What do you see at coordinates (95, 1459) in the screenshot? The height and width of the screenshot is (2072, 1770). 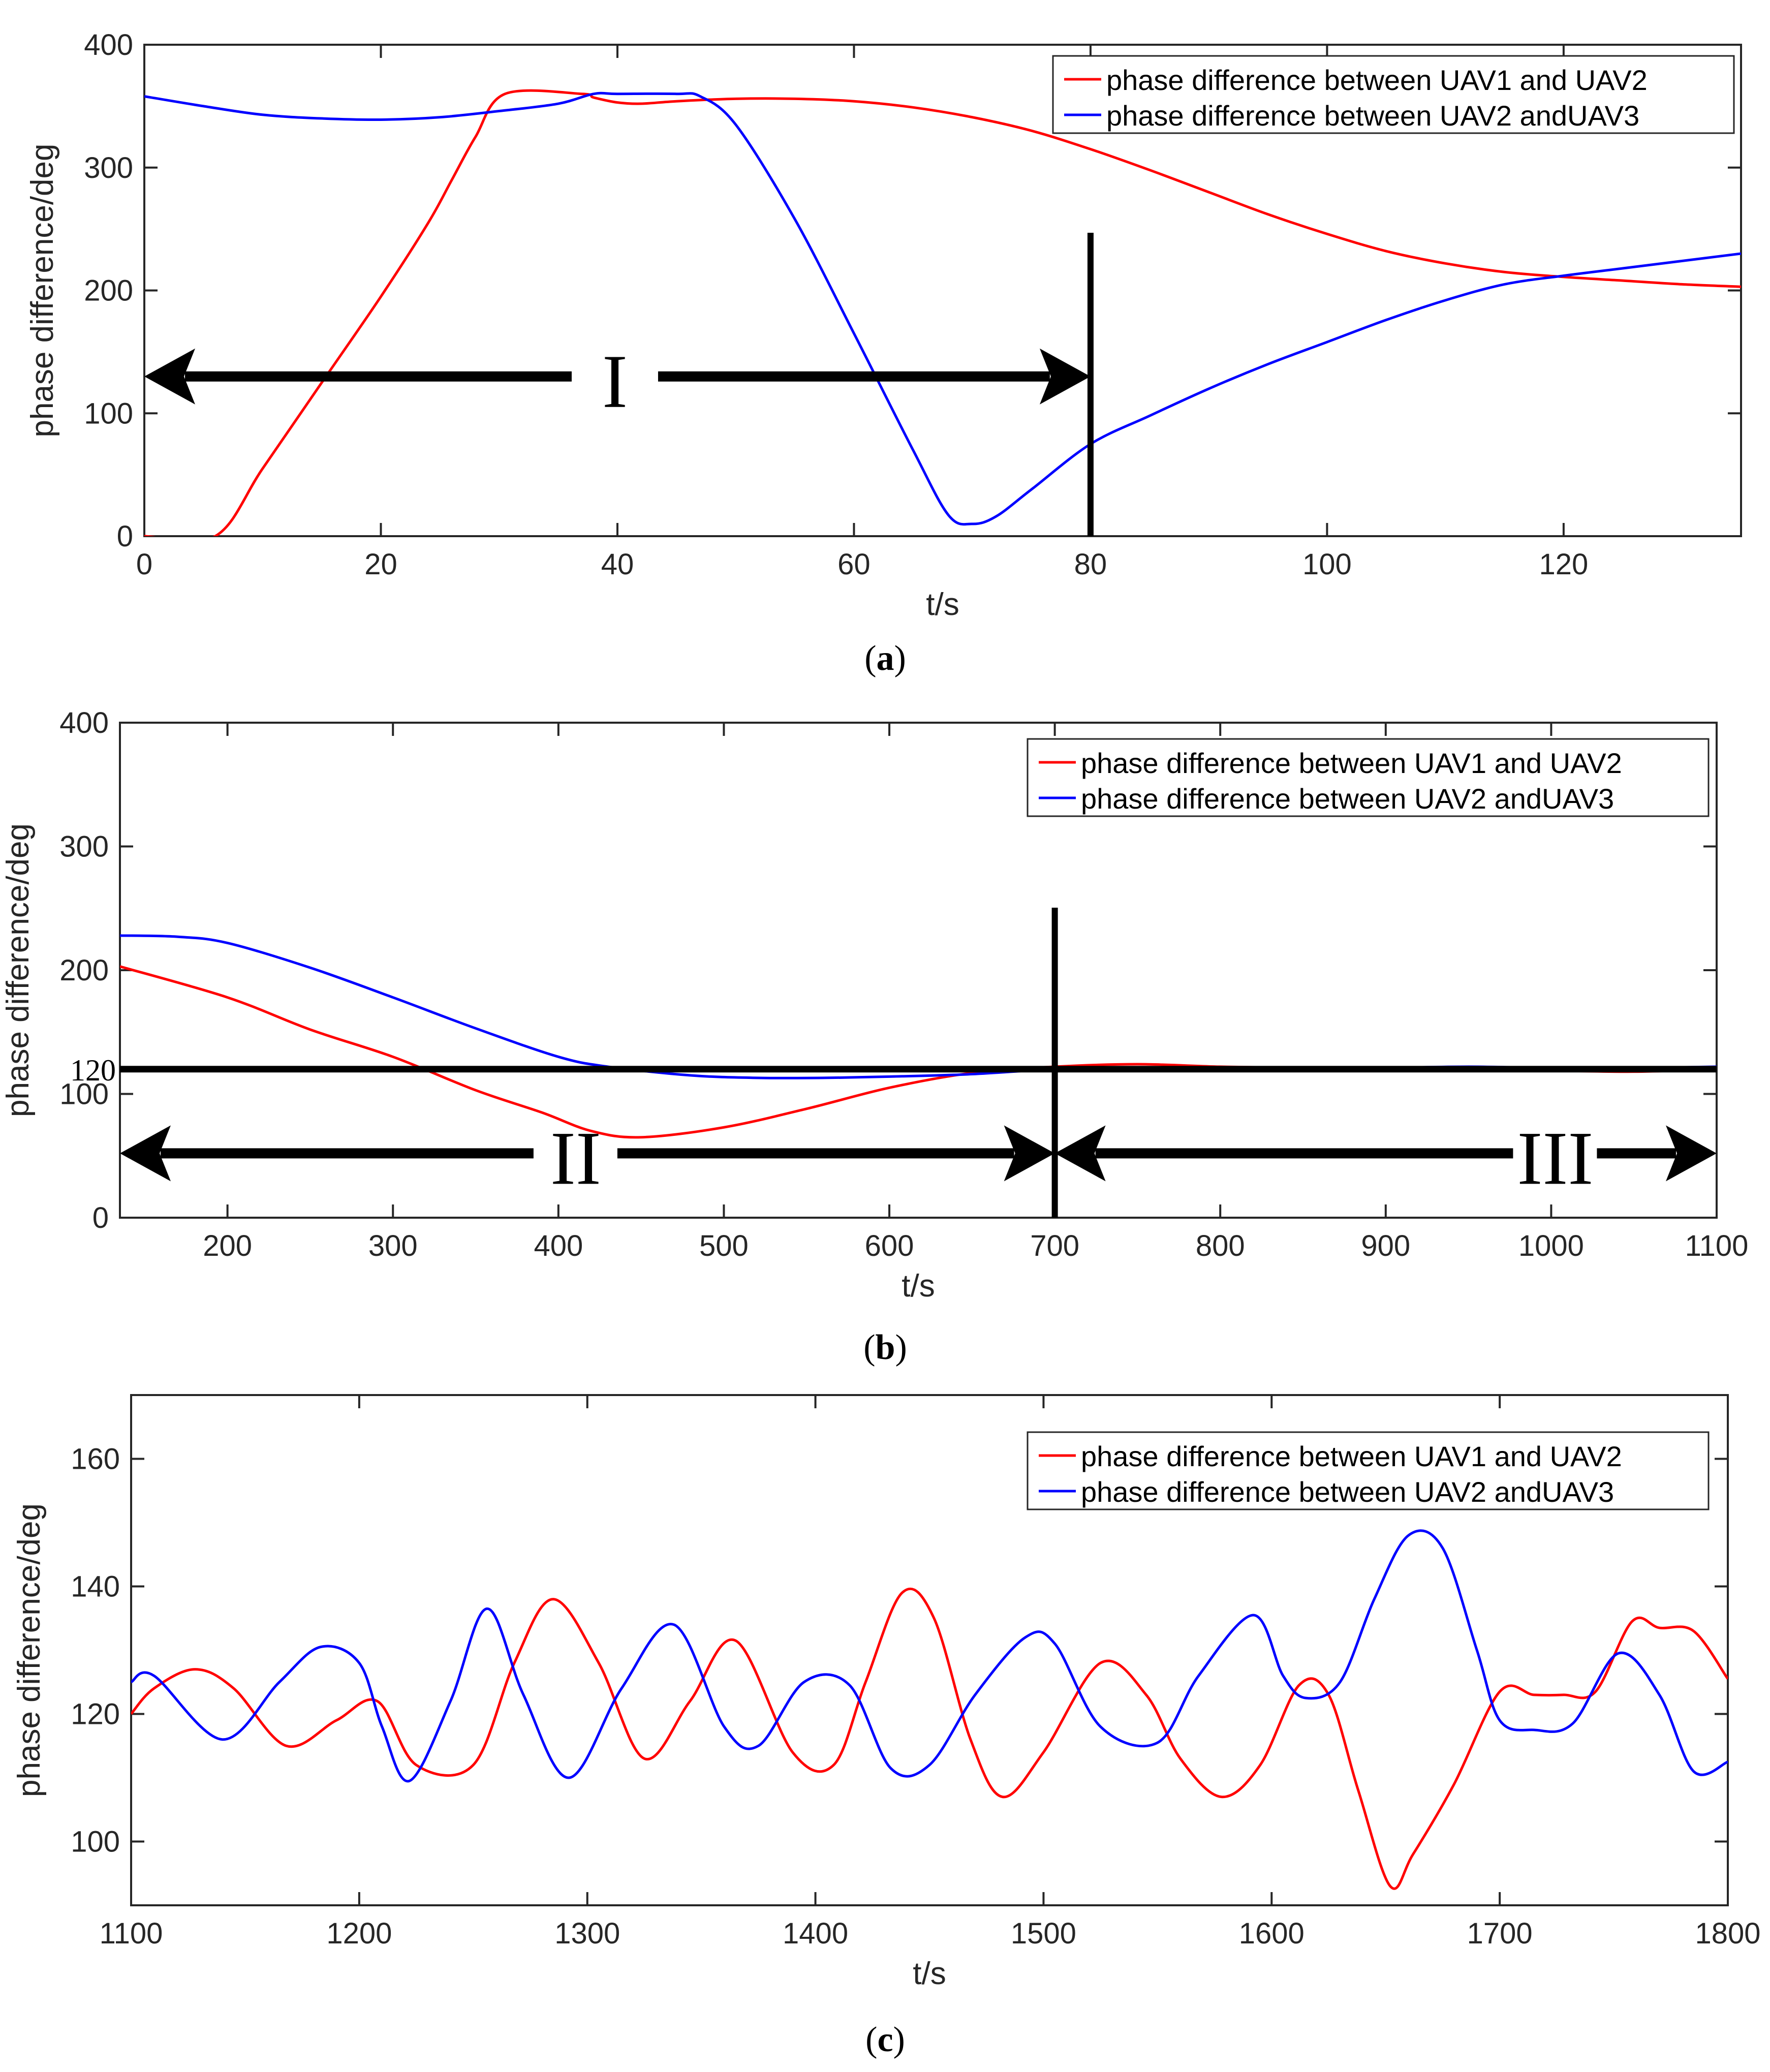 I see `y-tick-label: 160` at bounding box center [95, 1459].